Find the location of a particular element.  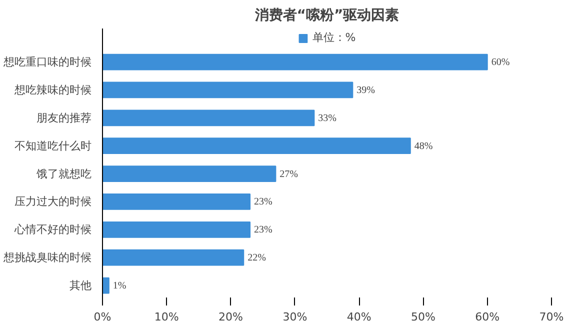

x-tick-label: 30% is located at coordinates (295, 317).